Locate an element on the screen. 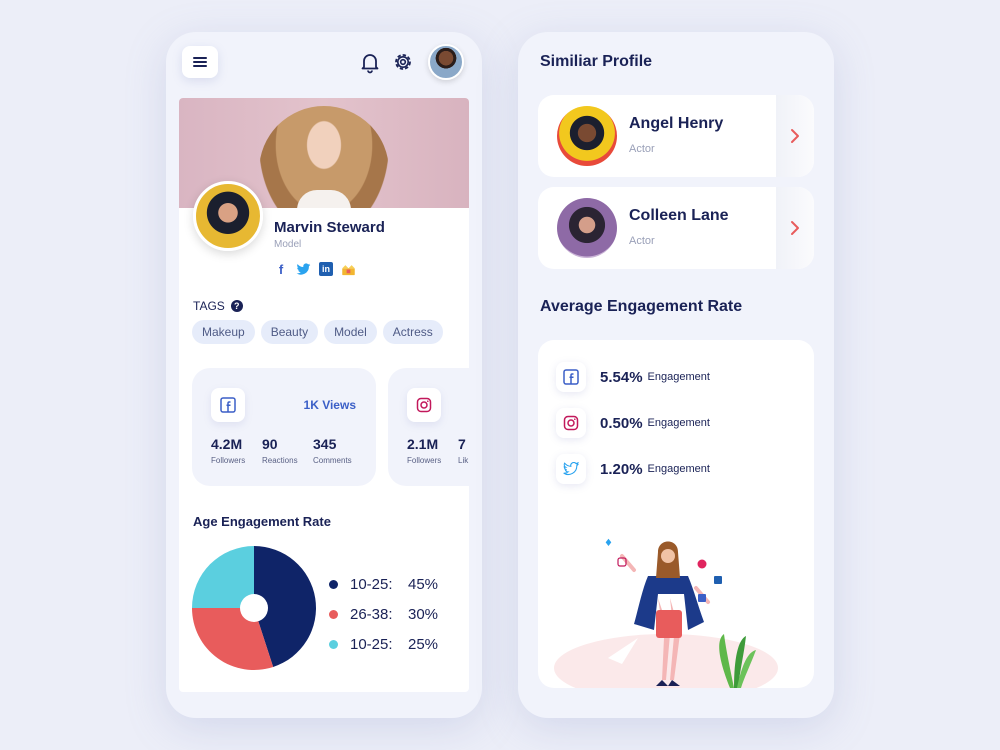  legend-item: 10-25: 25% is located at coordinates (383, 644).